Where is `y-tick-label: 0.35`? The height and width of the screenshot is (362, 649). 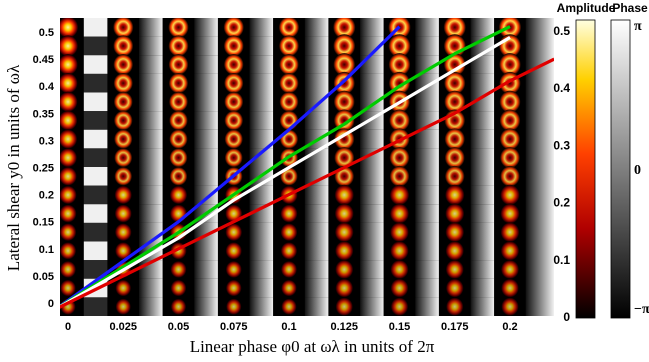
y-tick-label: 0.35 is located at coordinates (43, 114).